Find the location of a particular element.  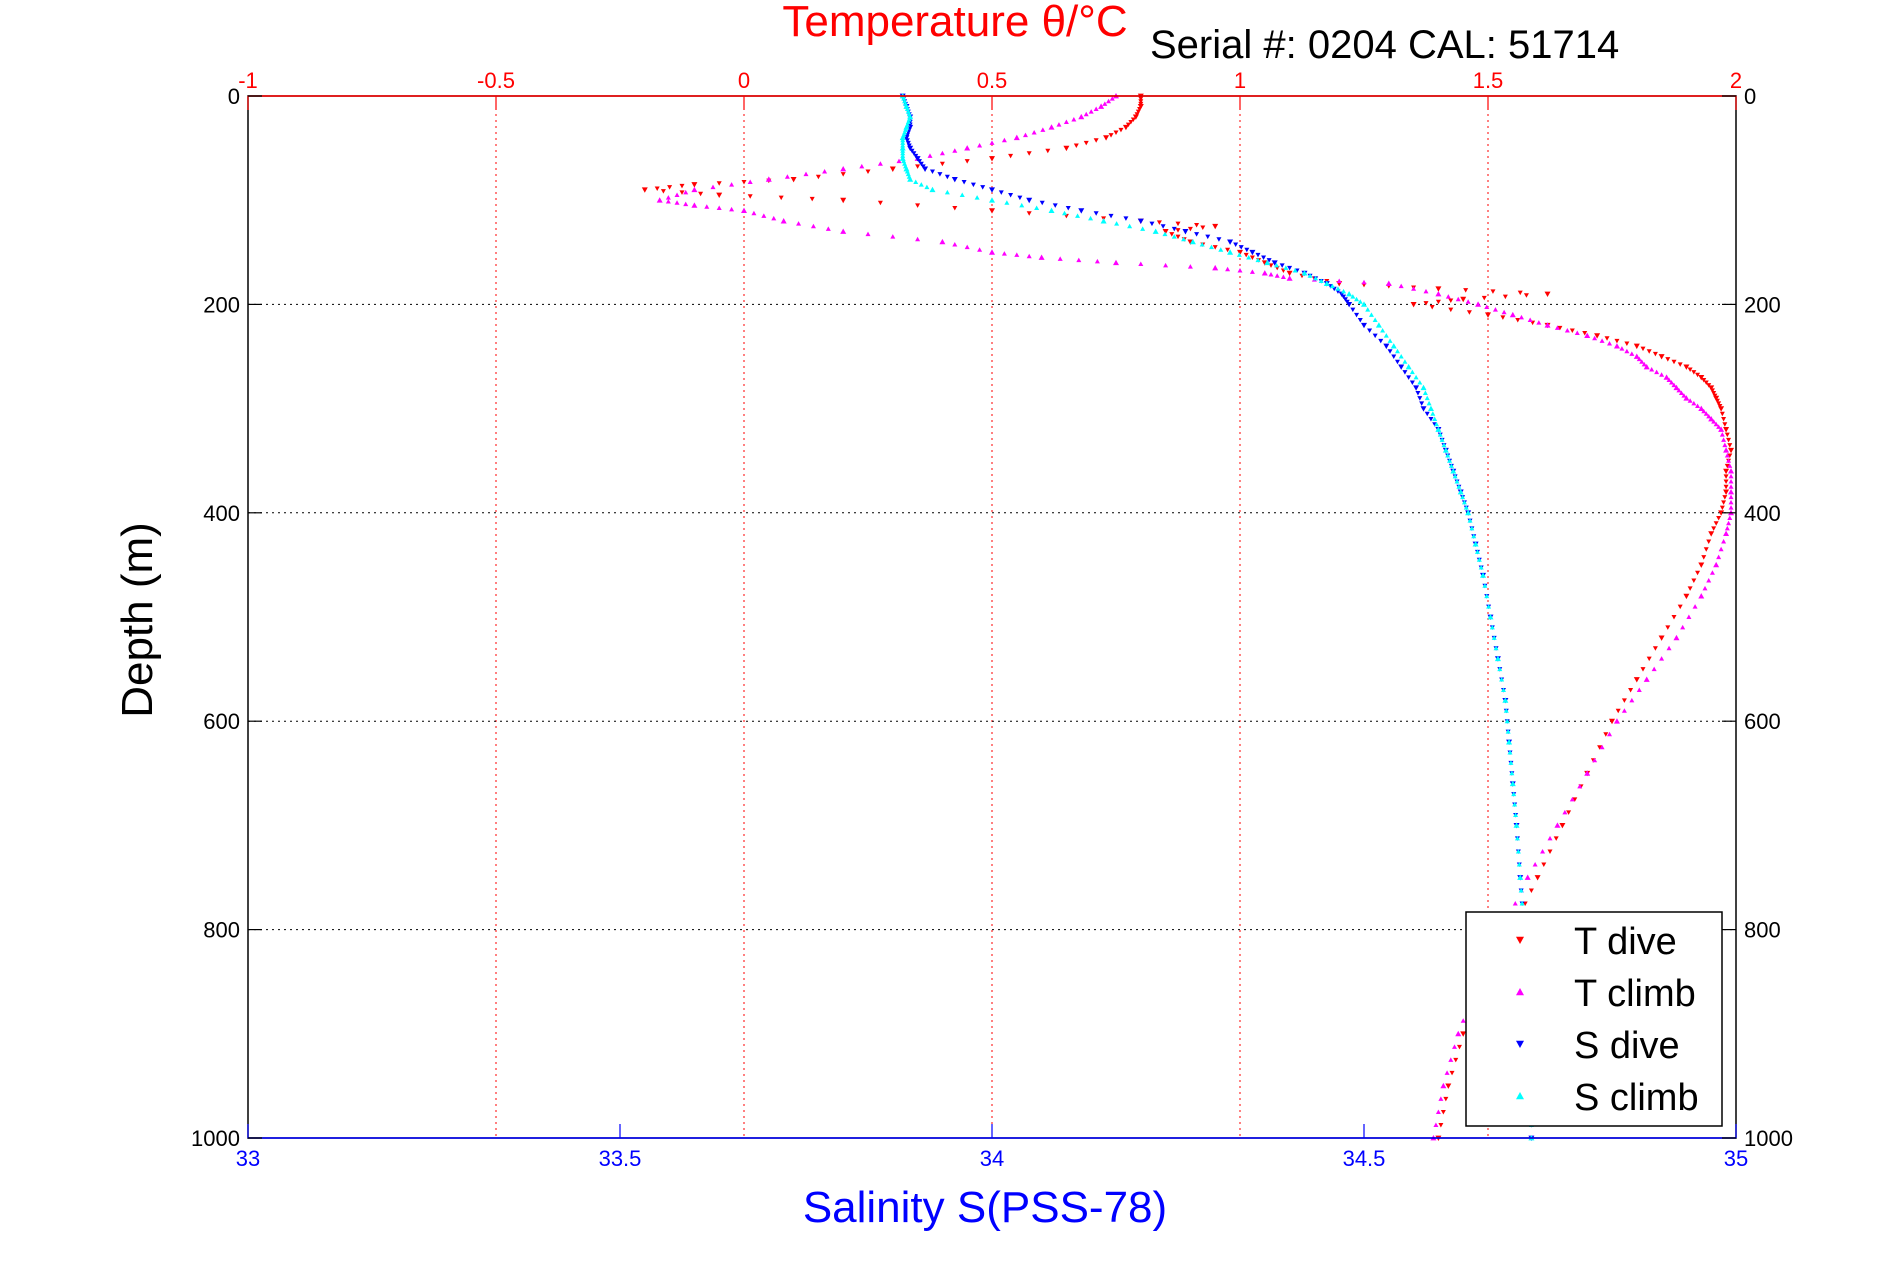

legend-marker is located at coordinates (1520, 940).